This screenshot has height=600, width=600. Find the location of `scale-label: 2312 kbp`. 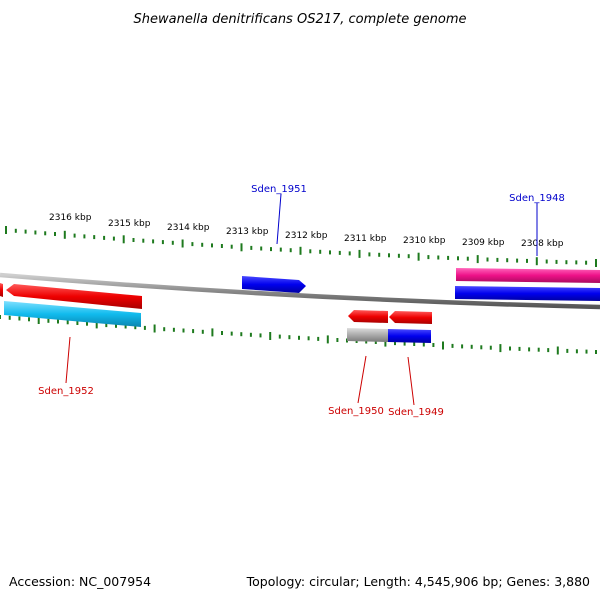

scale-label: 2312 kbp is located at coordinates (306, 236).